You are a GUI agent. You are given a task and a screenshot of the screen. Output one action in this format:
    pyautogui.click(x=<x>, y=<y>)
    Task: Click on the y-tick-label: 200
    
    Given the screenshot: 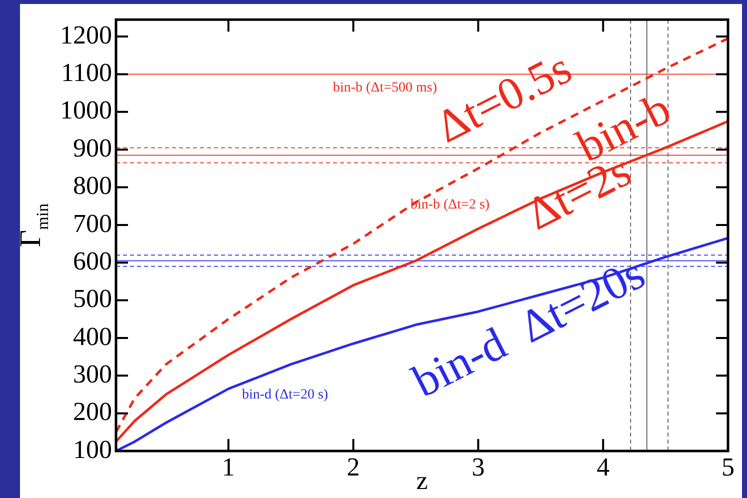 What is the action you would take?
    pyautogui.click(x=92, y=411)
    